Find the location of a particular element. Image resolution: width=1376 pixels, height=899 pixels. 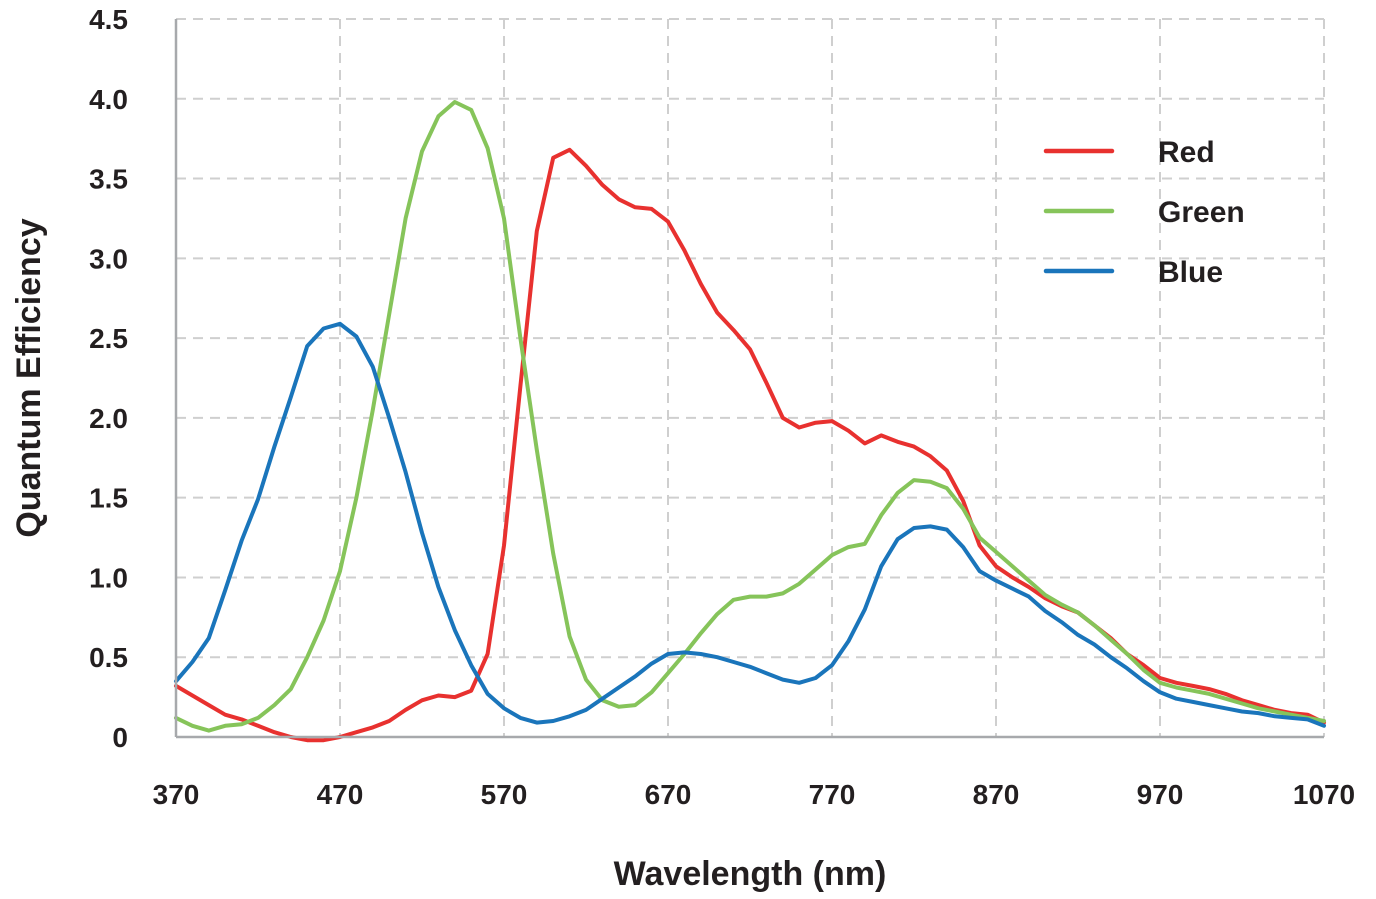

x-tick-label: 1070 is located at coordinates (1324, 794).